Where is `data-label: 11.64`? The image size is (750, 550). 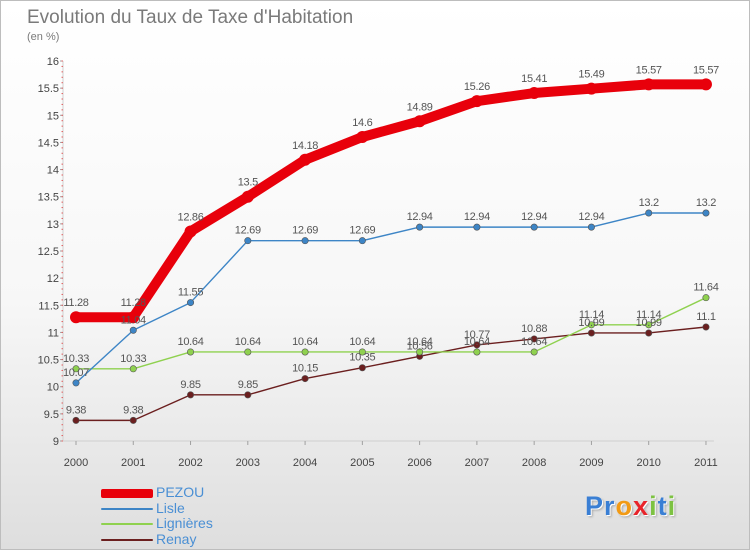 data-label: 11.64 is located at coordinates (705, 288).